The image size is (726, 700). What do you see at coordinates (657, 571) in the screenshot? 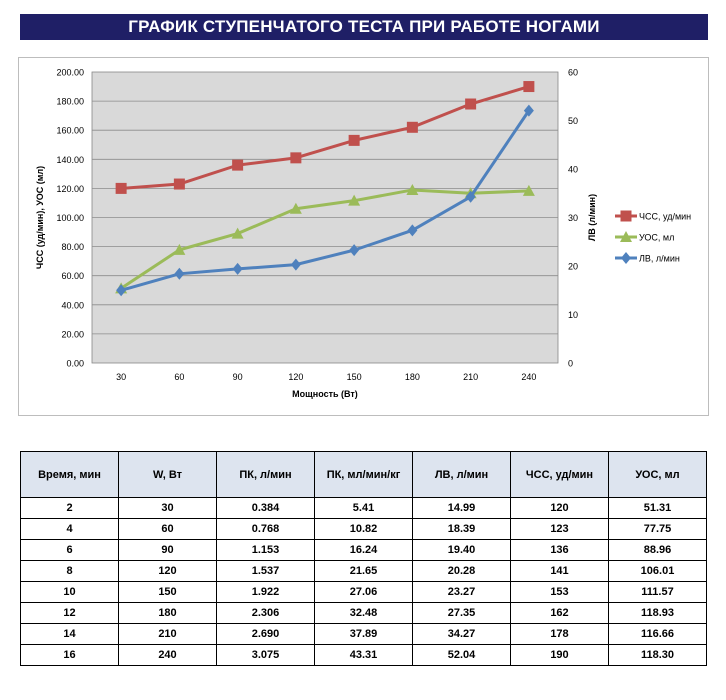
I see `table-cell: 106.01` at bounding box center [657, 571].